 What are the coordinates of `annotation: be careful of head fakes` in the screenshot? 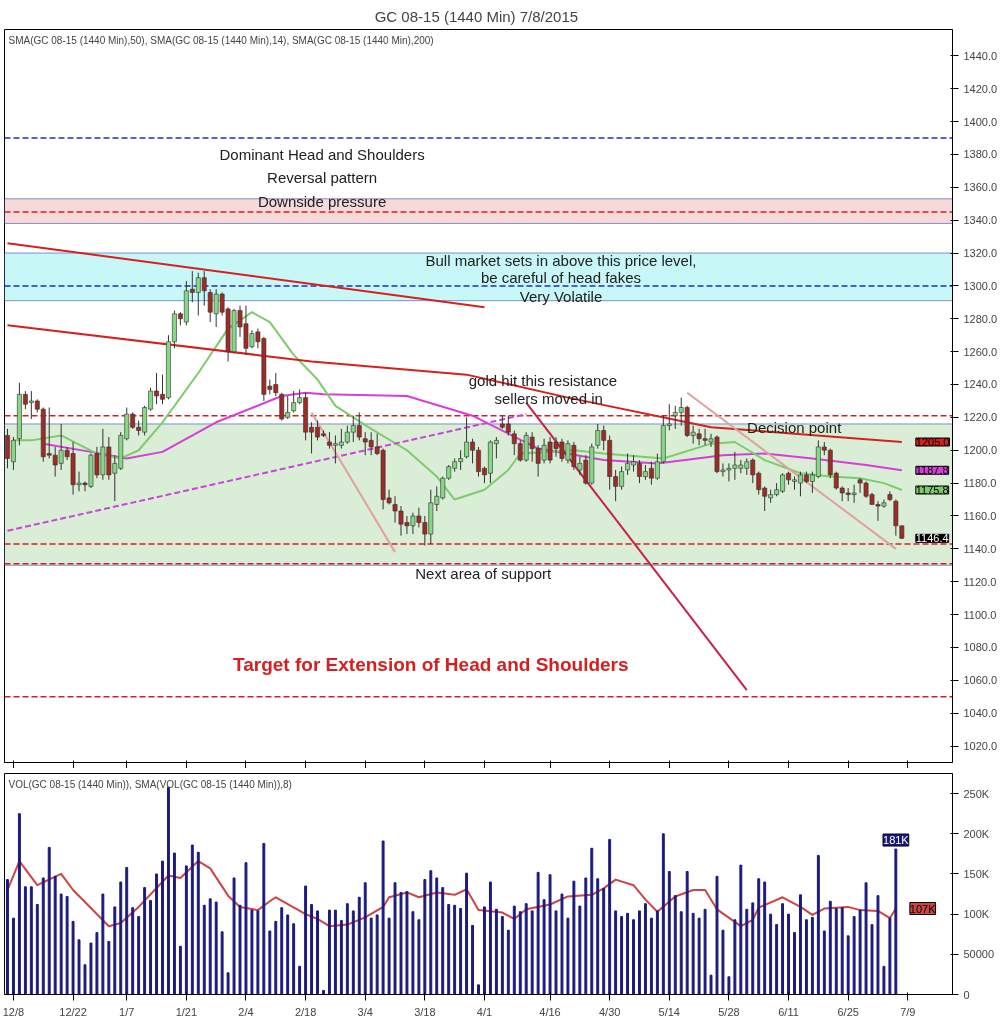 It's located at (561, 278).